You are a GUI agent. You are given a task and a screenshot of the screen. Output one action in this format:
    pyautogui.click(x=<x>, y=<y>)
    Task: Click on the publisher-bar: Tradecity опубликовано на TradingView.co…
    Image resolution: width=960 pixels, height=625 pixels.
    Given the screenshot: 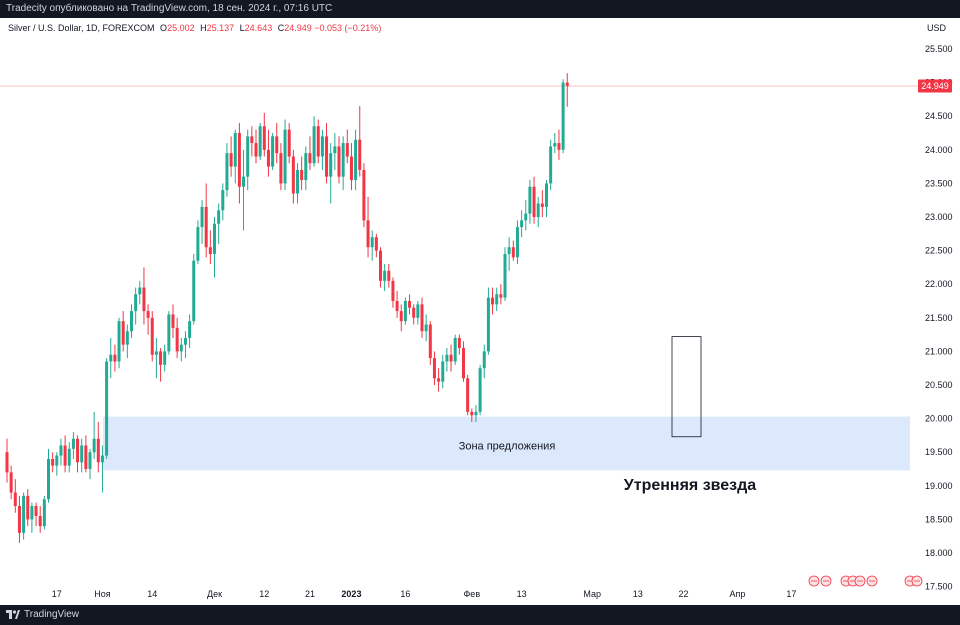 What is the action you would take?
    pyautogui.click(x=480, y=9)
    